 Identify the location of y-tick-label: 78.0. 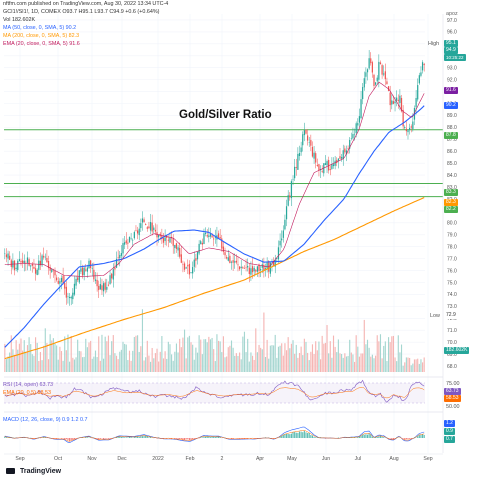
(452, 248).